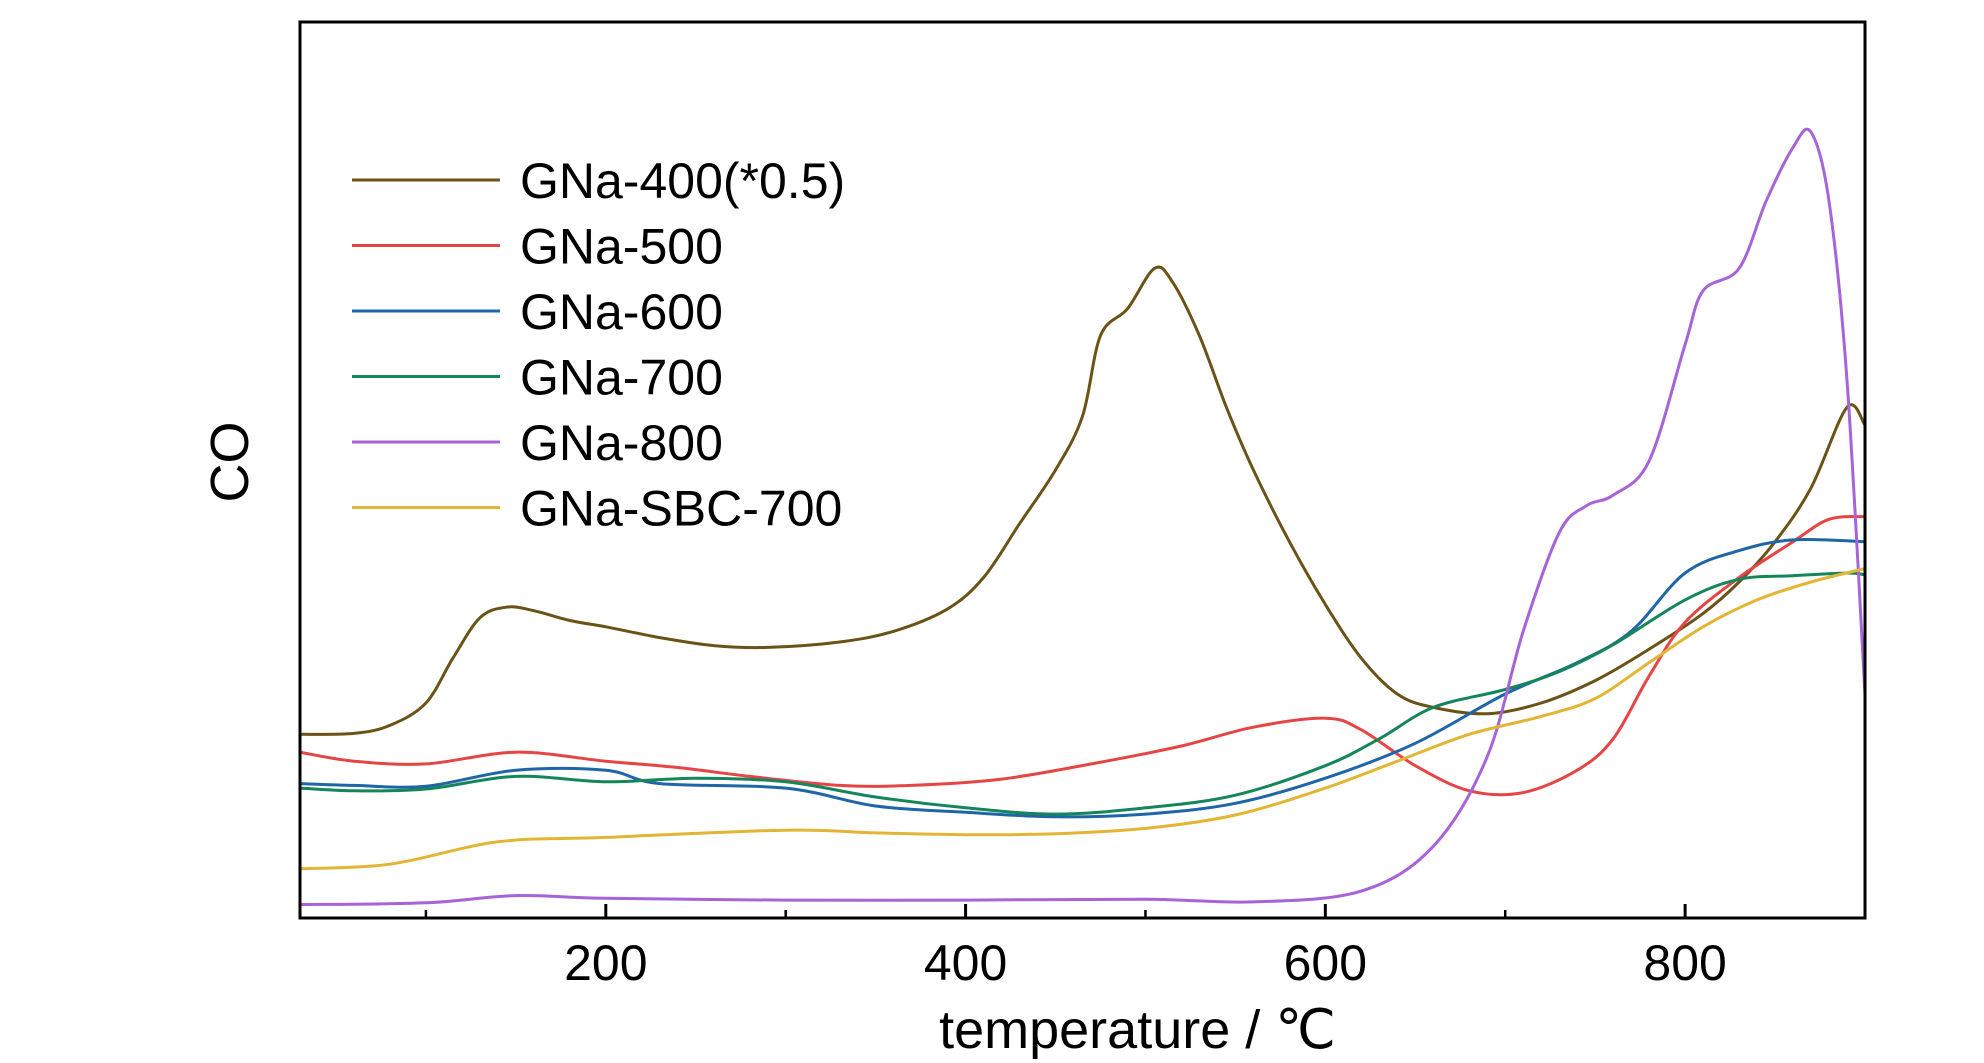 The height and width of the screenshot is (1063, 1984). Describe the element at coordinates (621, 443) in the screenshot. I see `legend-label-4: GNa-800` at that location.